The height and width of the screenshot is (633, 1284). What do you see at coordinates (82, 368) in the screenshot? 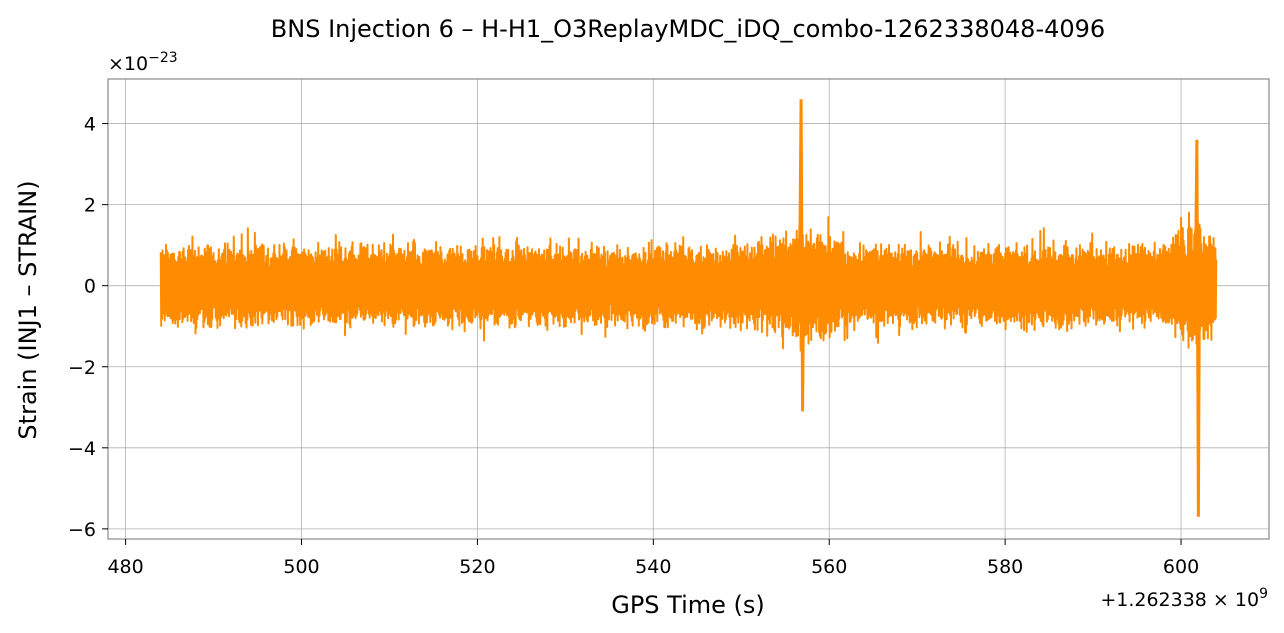
I see `y-tick-label: −2` at bounding box center [82, 368].